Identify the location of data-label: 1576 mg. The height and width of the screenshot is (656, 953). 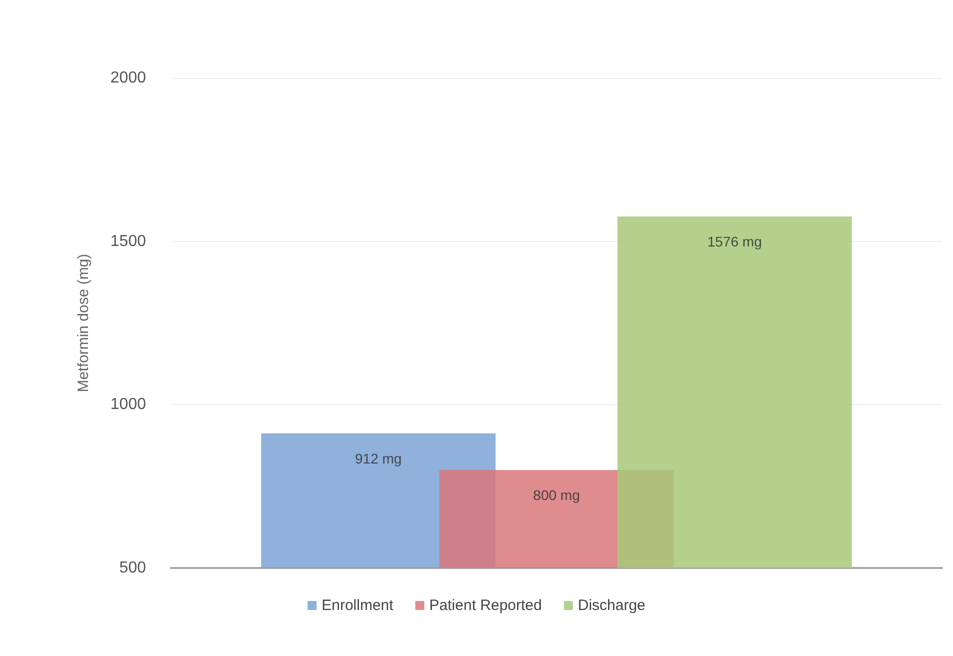
(734, 242).